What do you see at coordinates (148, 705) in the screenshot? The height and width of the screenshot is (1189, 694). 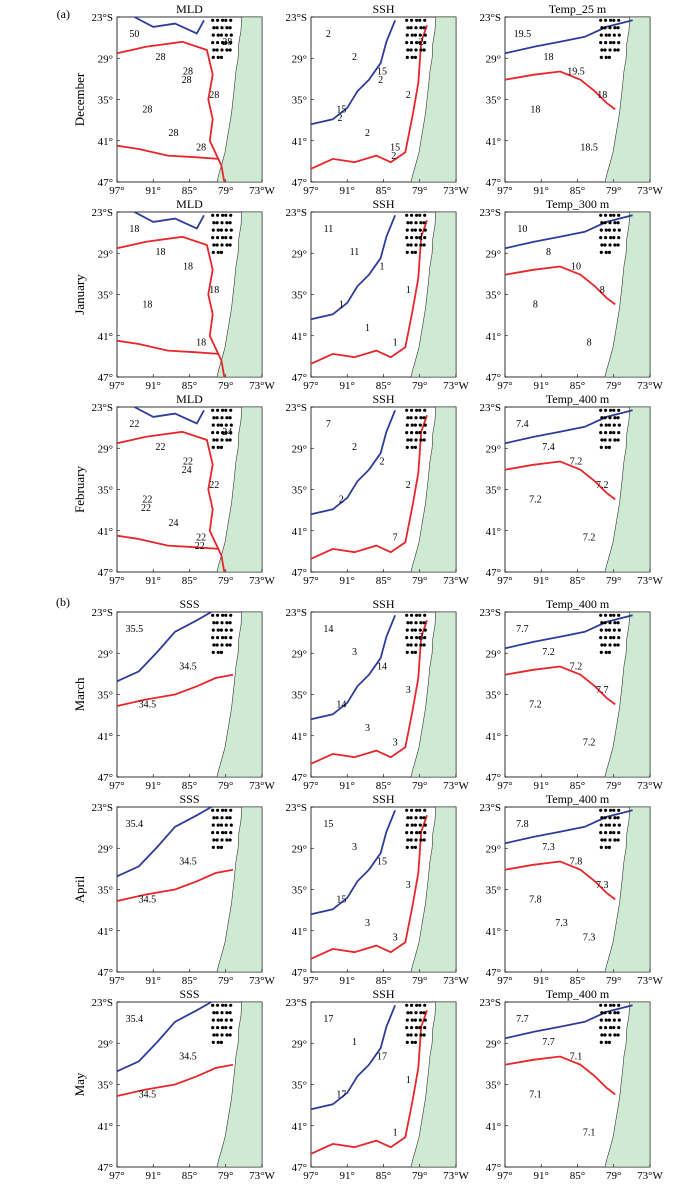 I see `contour-label: 34.5` at bounding box center [148, 705].